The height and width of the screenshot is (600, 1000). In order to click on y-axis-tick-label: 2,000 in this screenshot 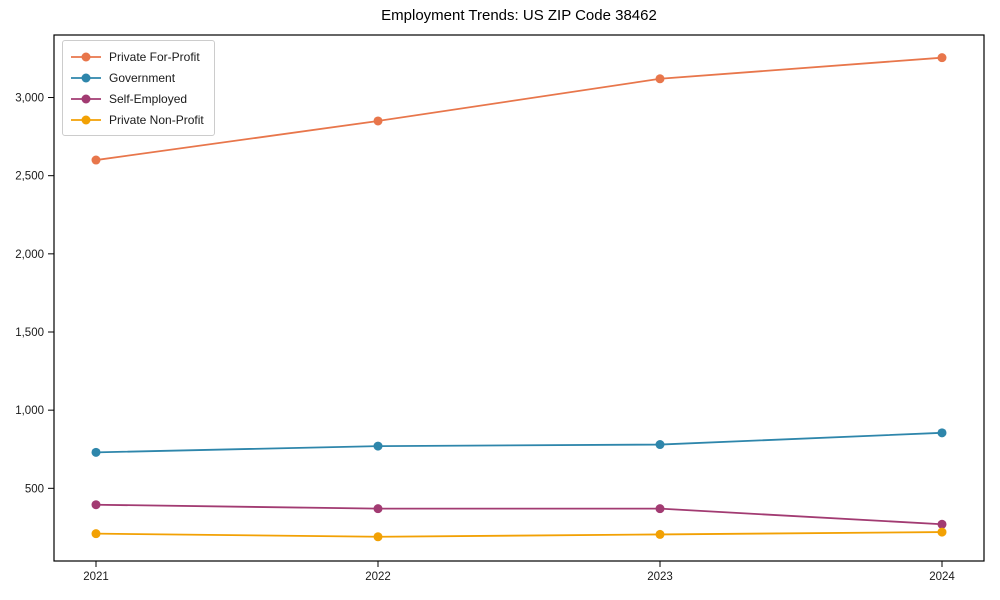, I will do `click(29, 255)`.